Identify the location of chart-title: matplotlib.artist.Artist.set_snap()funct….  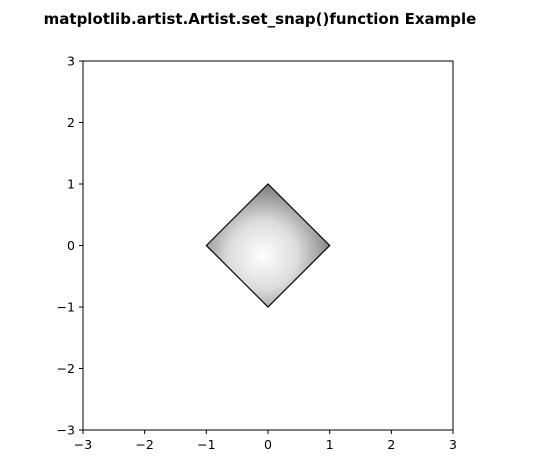
(260, 19).